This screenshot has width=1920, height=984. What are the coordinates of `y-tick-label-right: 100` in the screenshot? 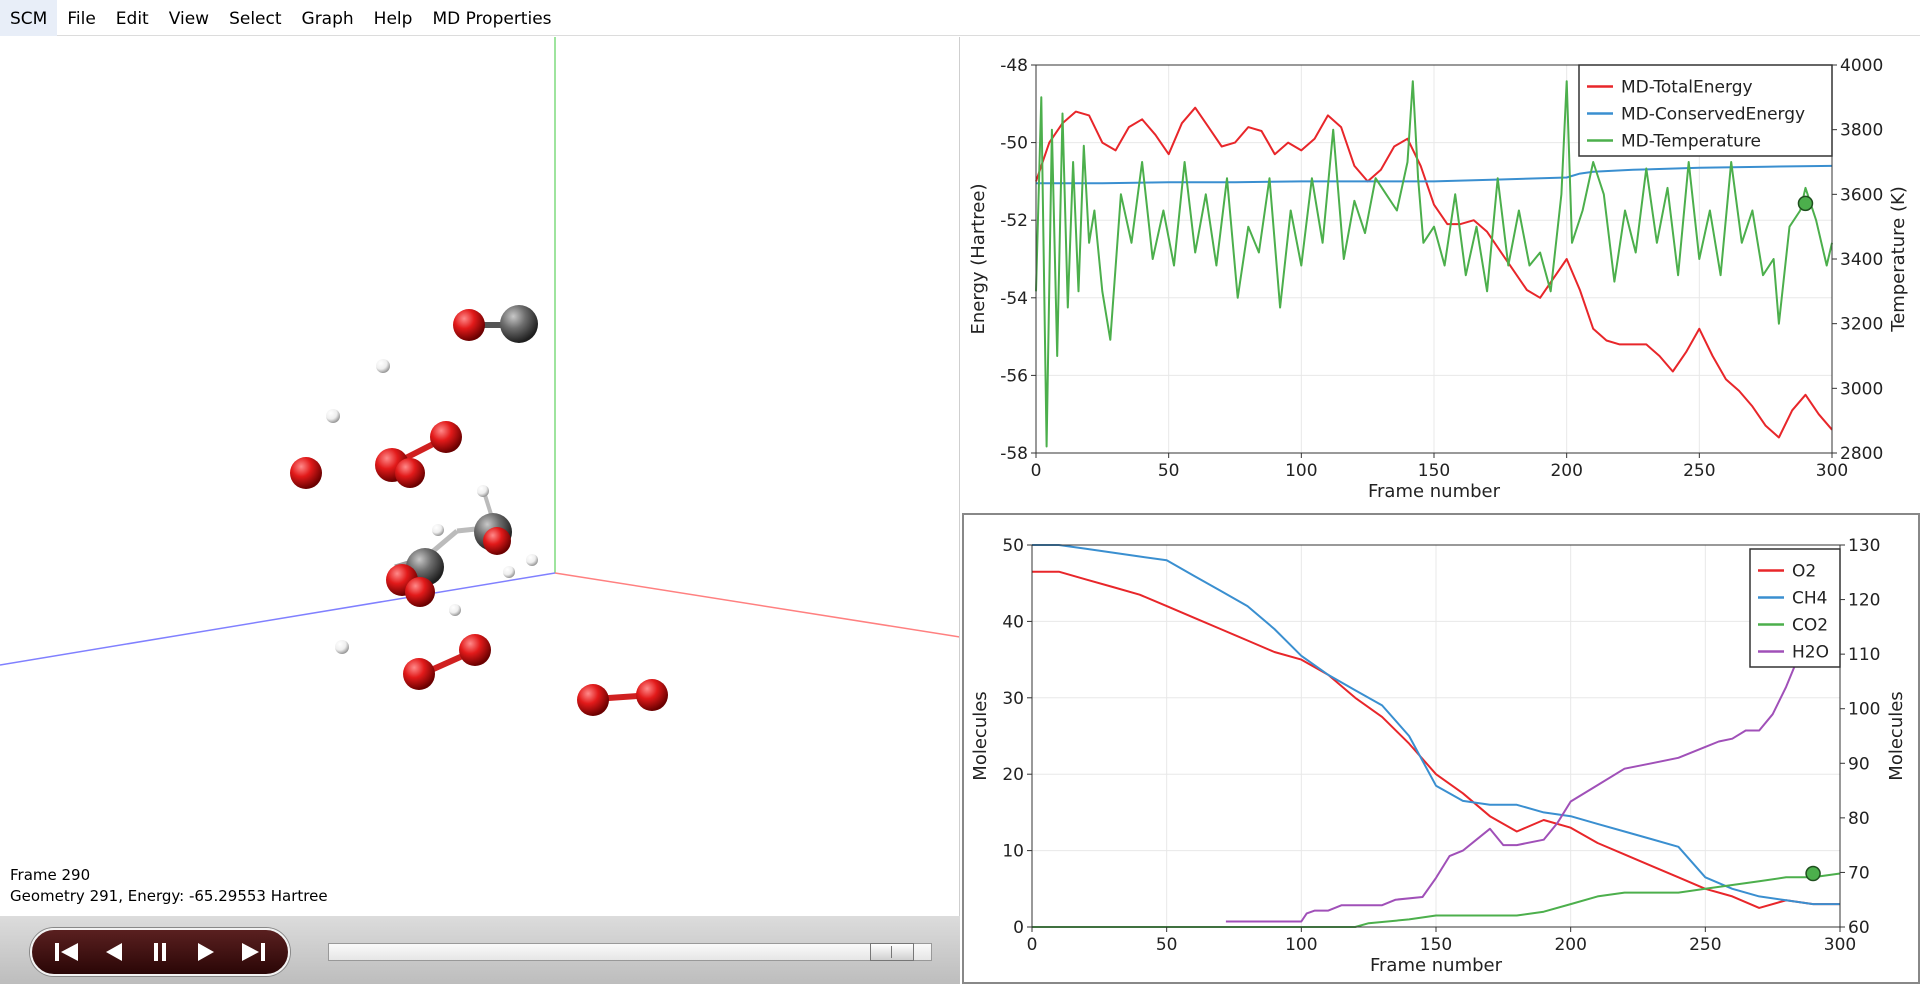 It's located at (1864, 710).